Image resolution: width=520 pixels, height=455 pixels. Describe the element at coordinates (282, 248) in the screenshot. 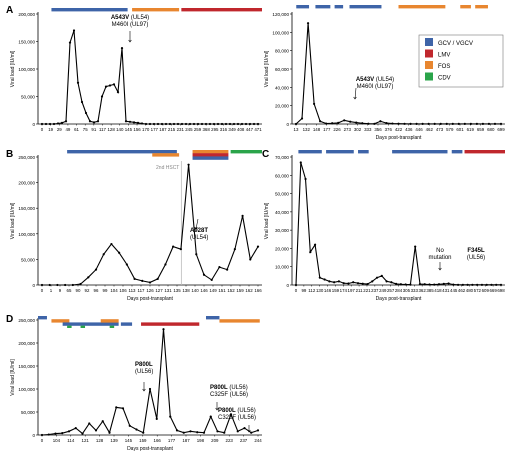

I see `y-tick-label: 20,000` at that location.